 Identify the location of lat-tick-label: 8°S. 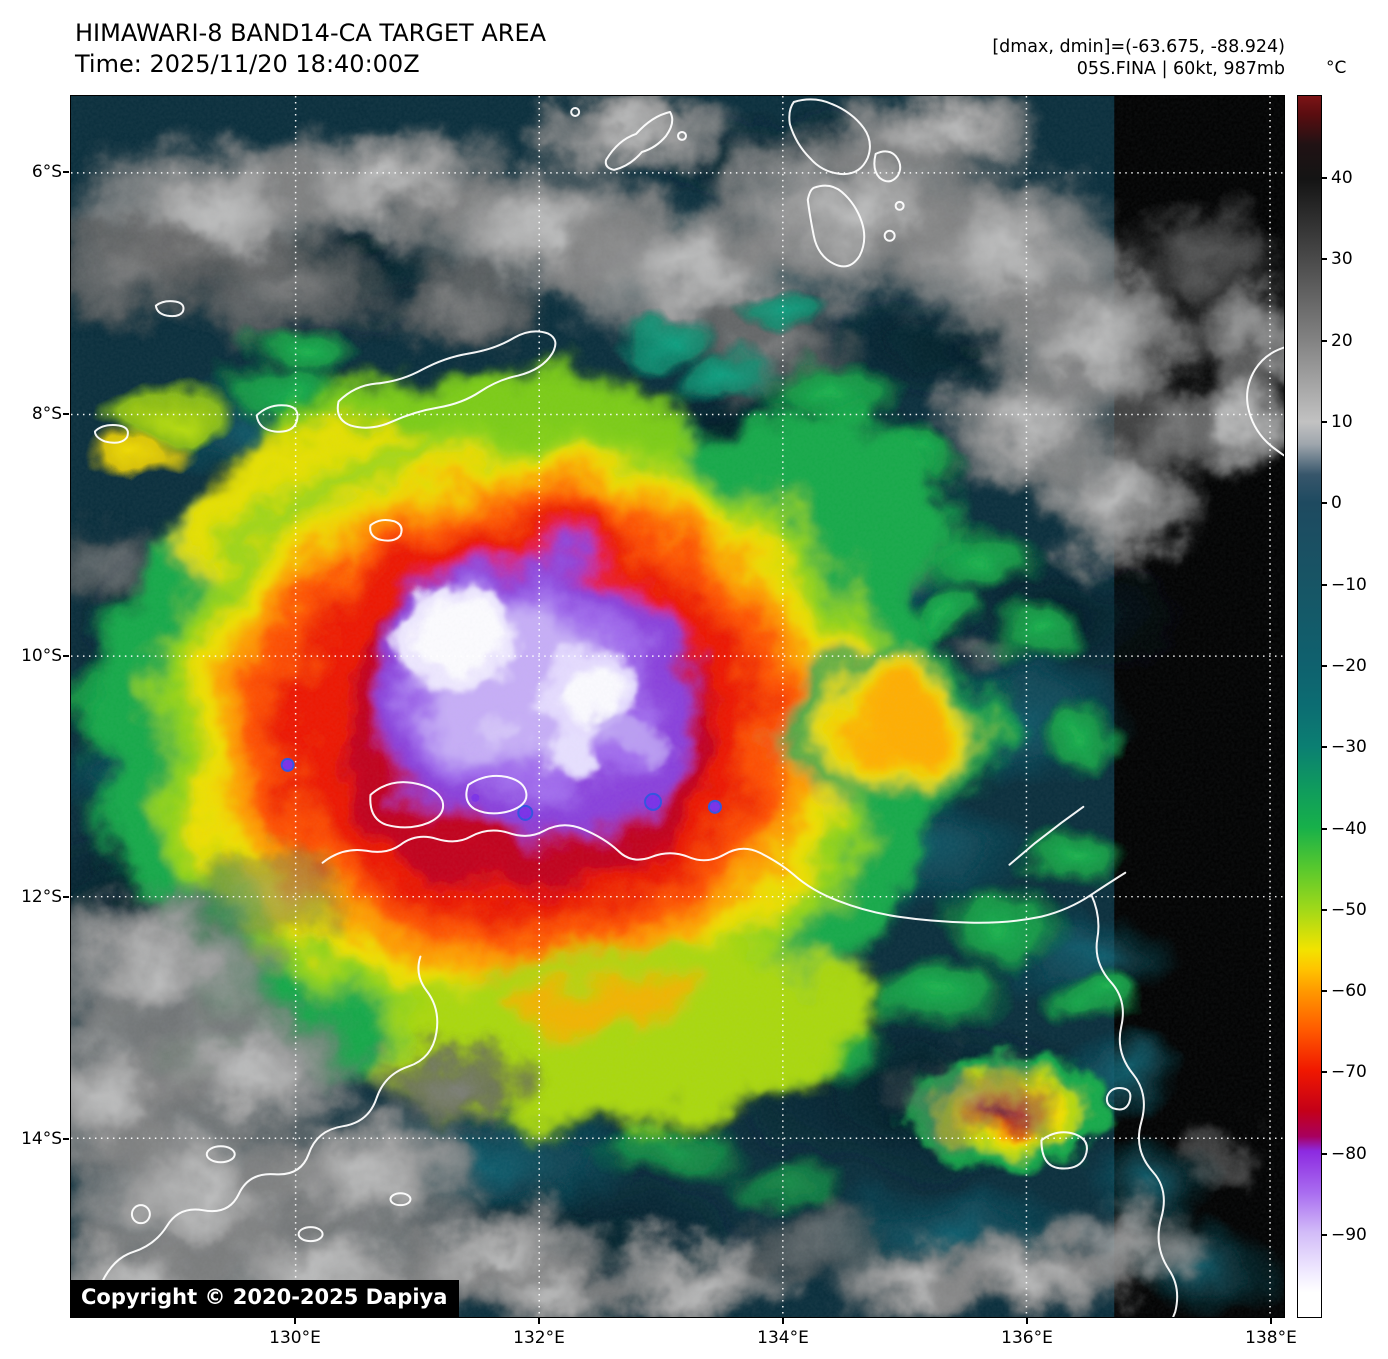
(46, 414).